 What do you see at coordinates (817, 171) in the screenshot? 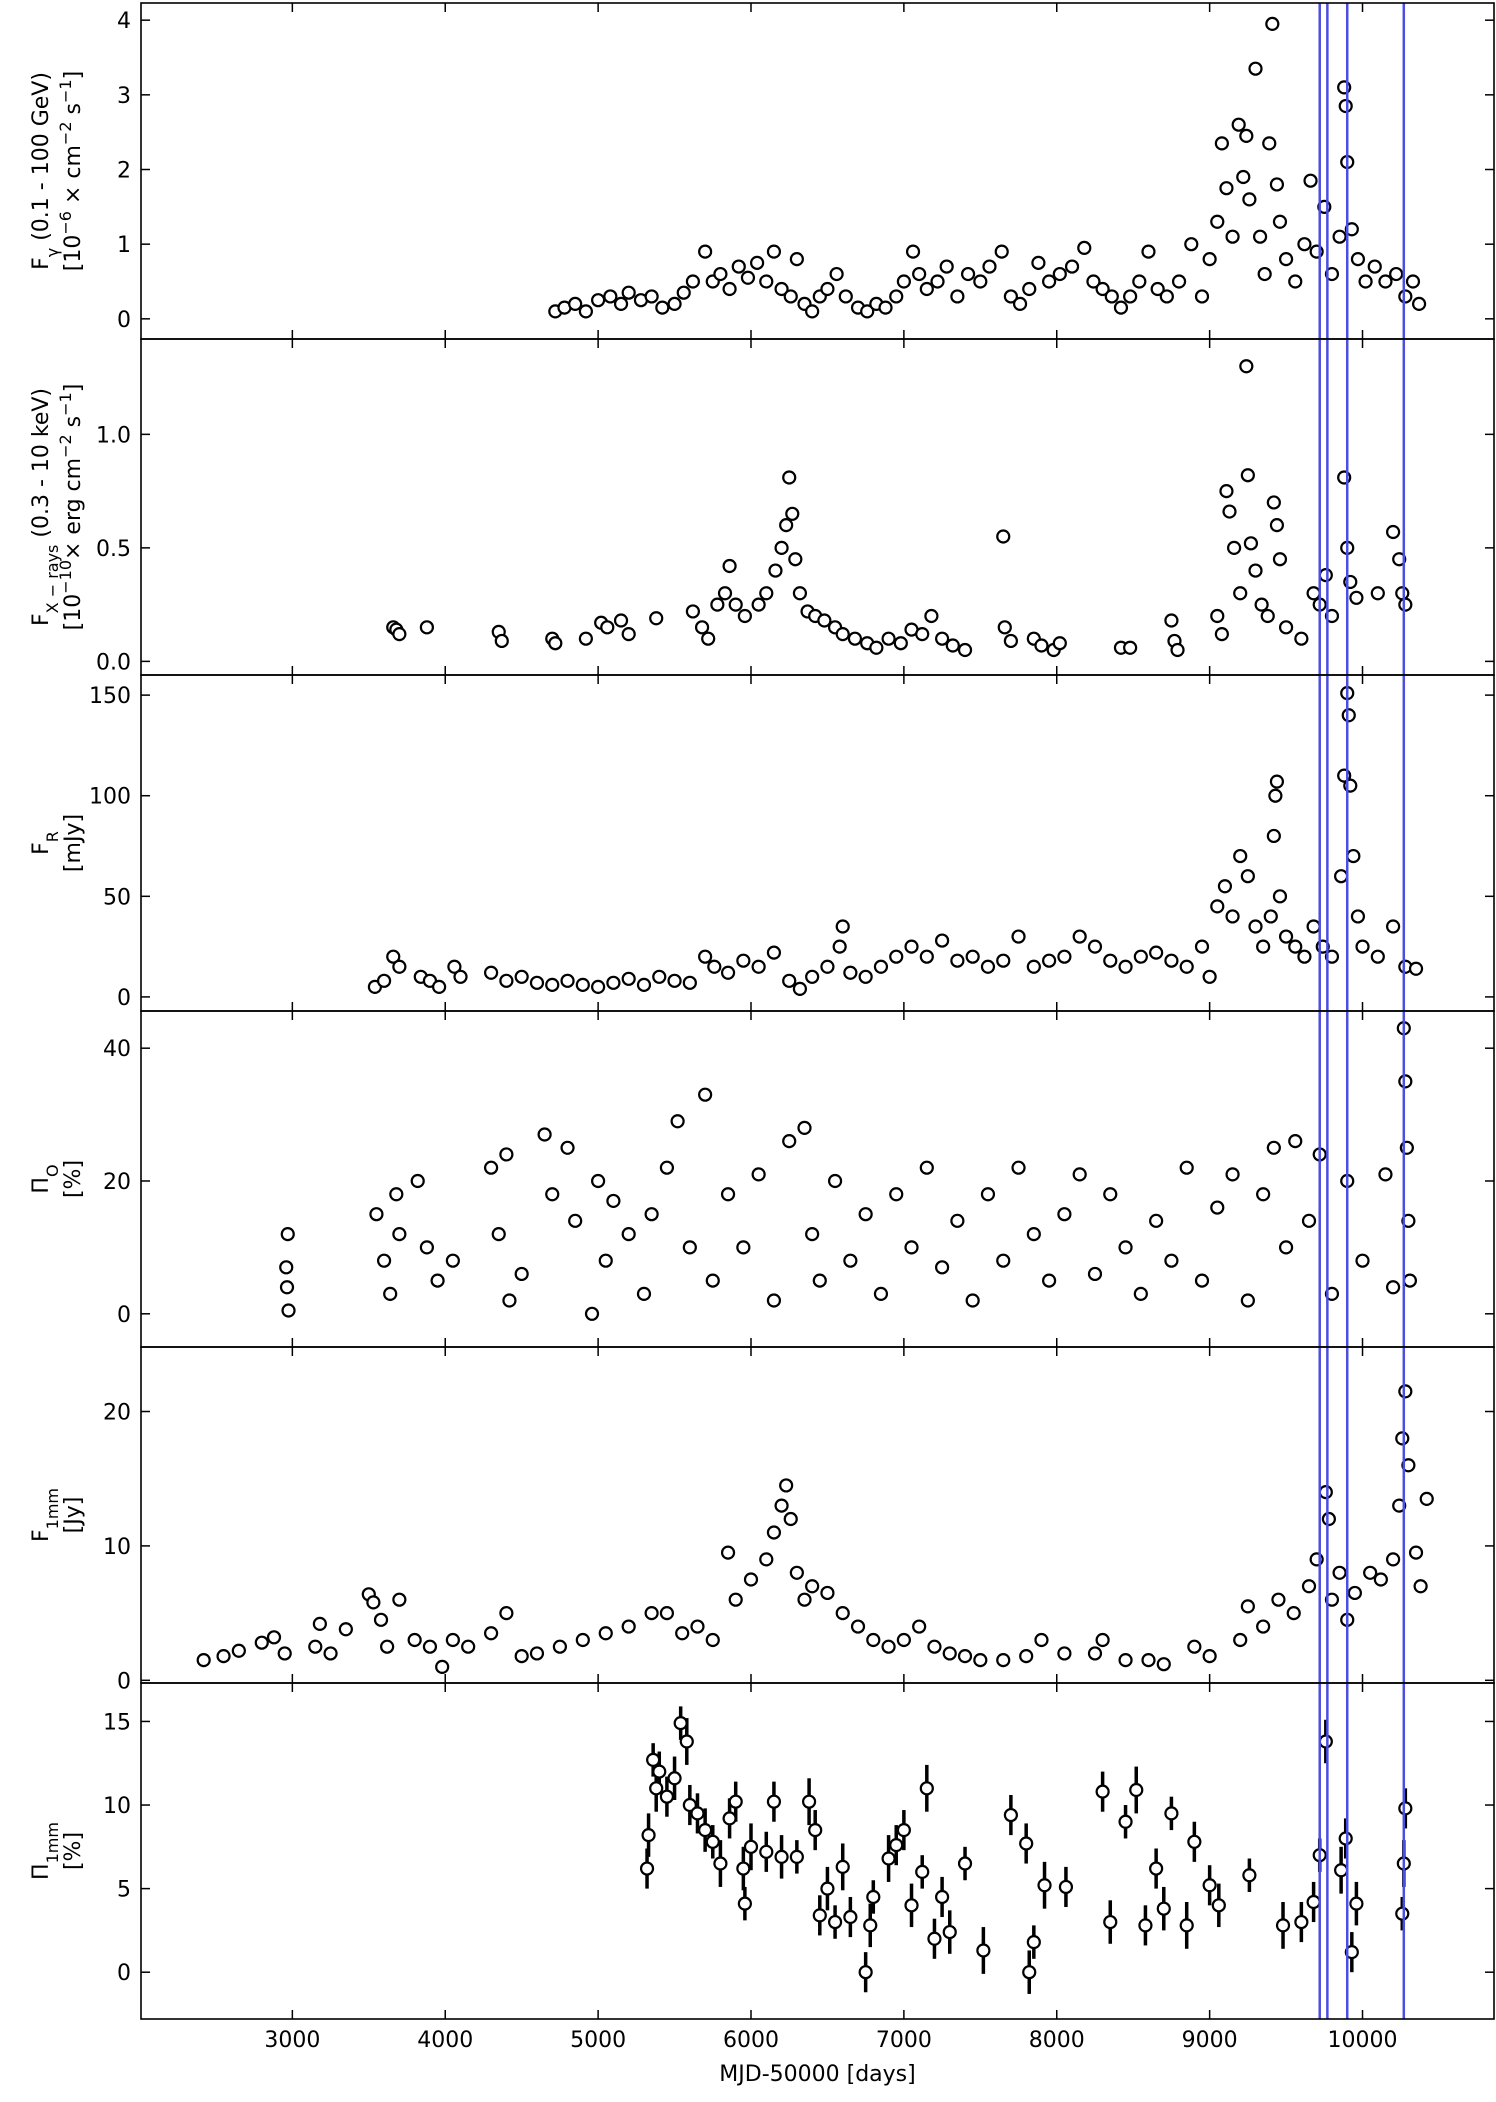
I see `panel-frame` at bounding box center [817, 171].